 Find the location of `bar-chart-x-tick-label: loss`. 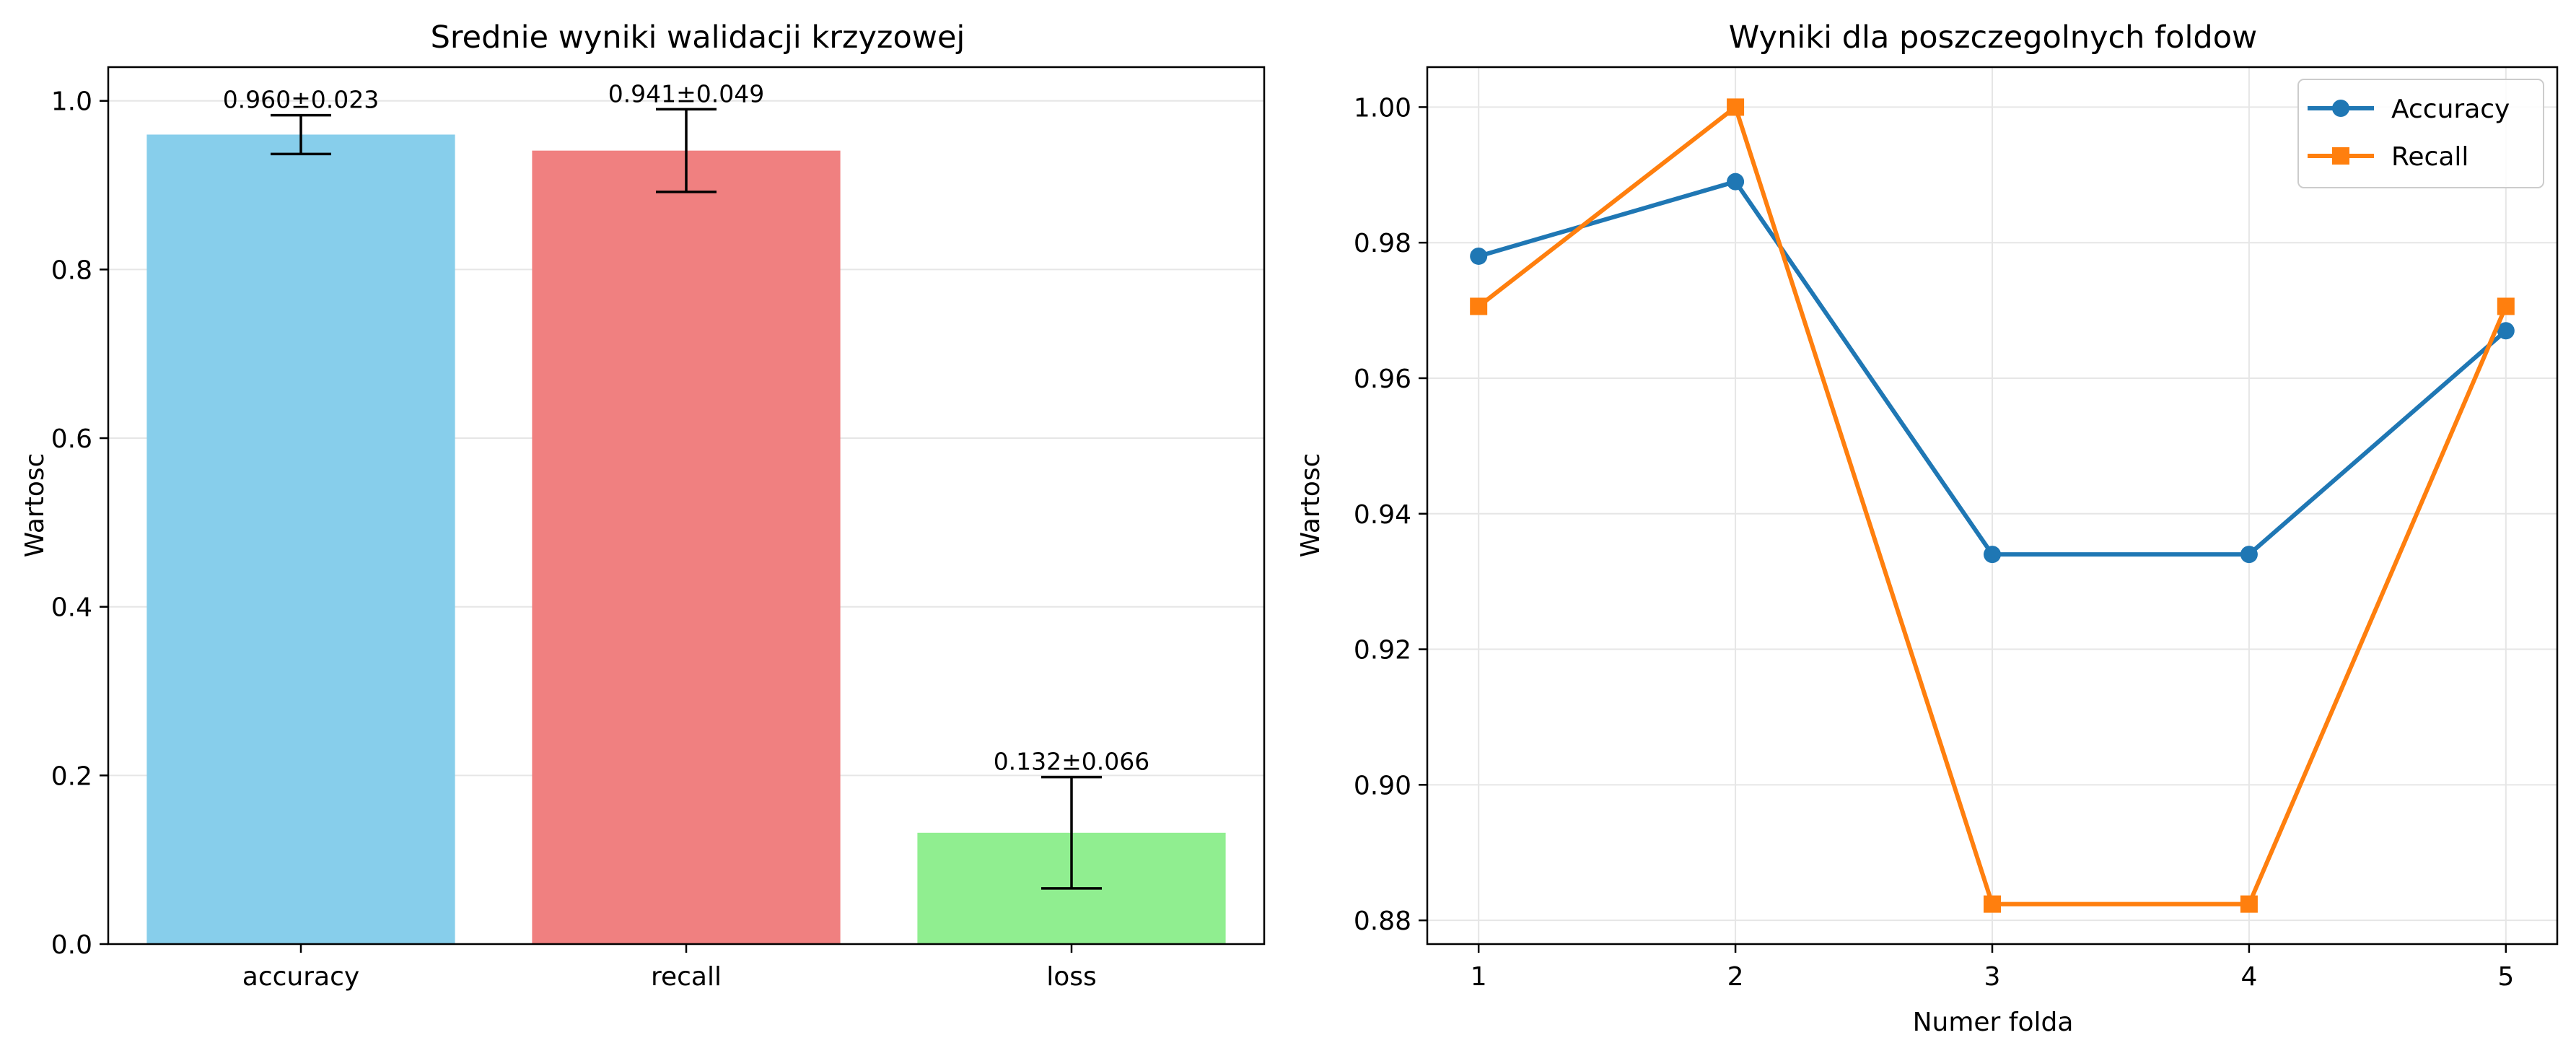

bar-chart-x-tick-label: loss is located at coordinates (1071, 977).